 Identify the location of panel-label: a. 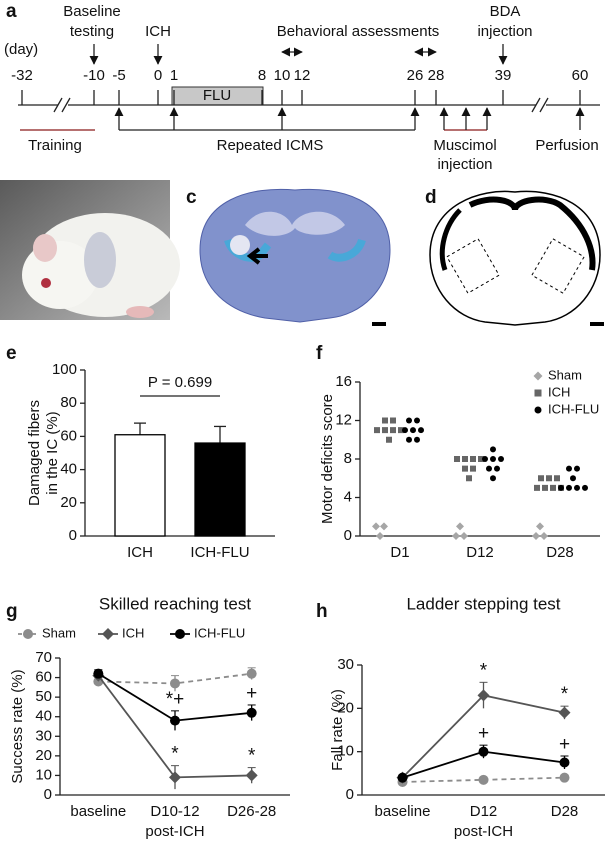
(11, 11).